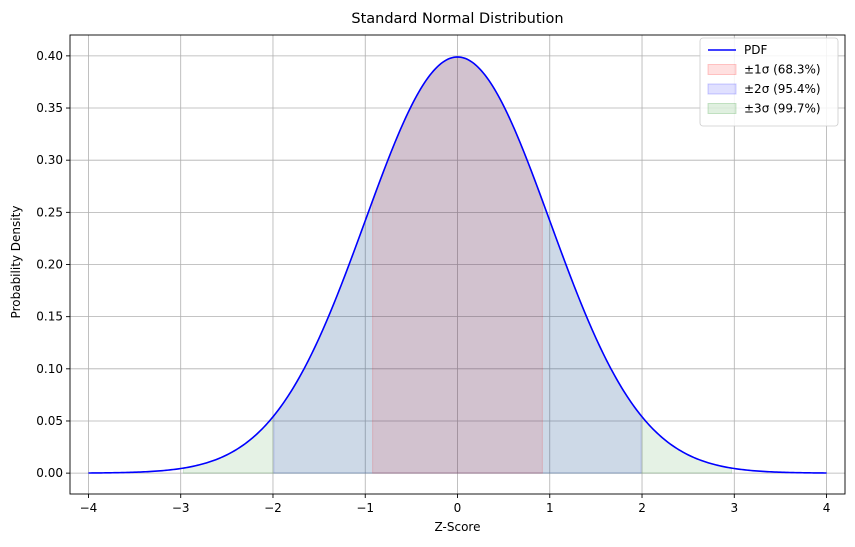  Describe the element at coordinates (49, 473) in the screenshot. I see `y-tick-label: 0.00` at that location.